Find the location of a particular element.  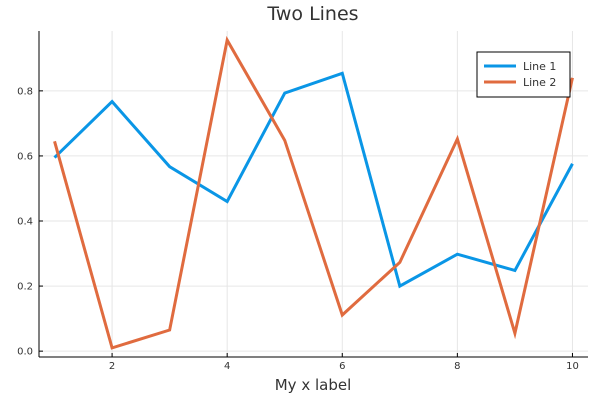

legend-box is located at coordinates (523, 74).